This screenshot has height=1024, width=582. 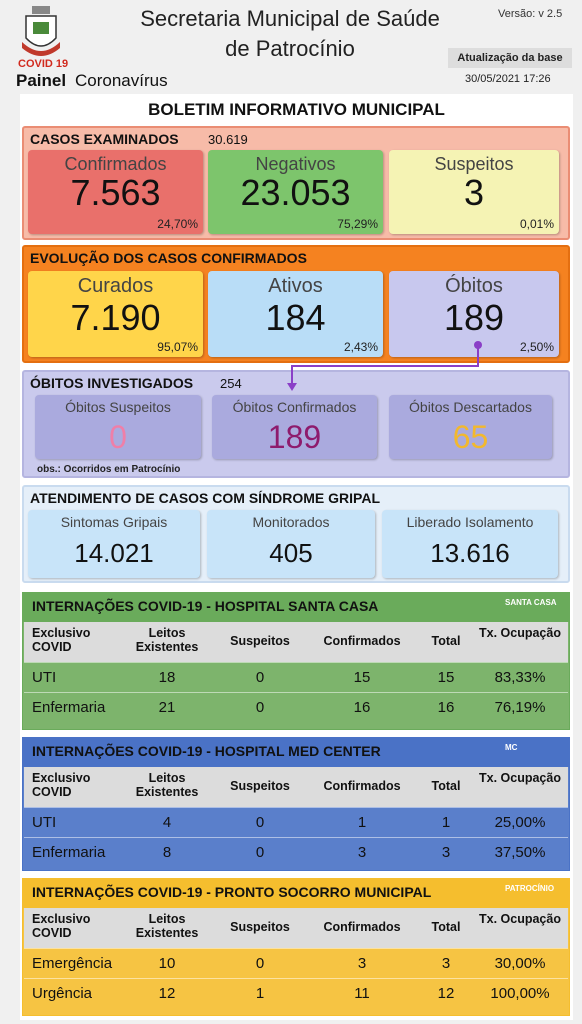 I want to click on card: Óbitos Suspeitos 0, so click(x=118, y=427).